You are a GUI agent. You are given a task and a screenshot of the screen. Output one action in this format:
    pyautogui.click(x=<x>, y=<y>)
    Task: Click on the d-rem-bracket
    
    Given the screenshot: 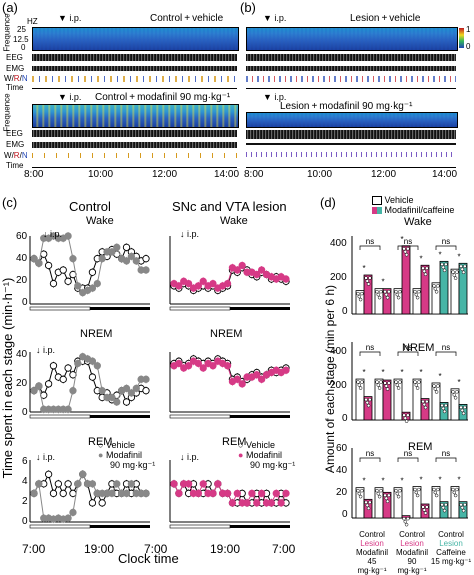 What is the action you would take?
    pyautogui.click(x=408, y=459)
    